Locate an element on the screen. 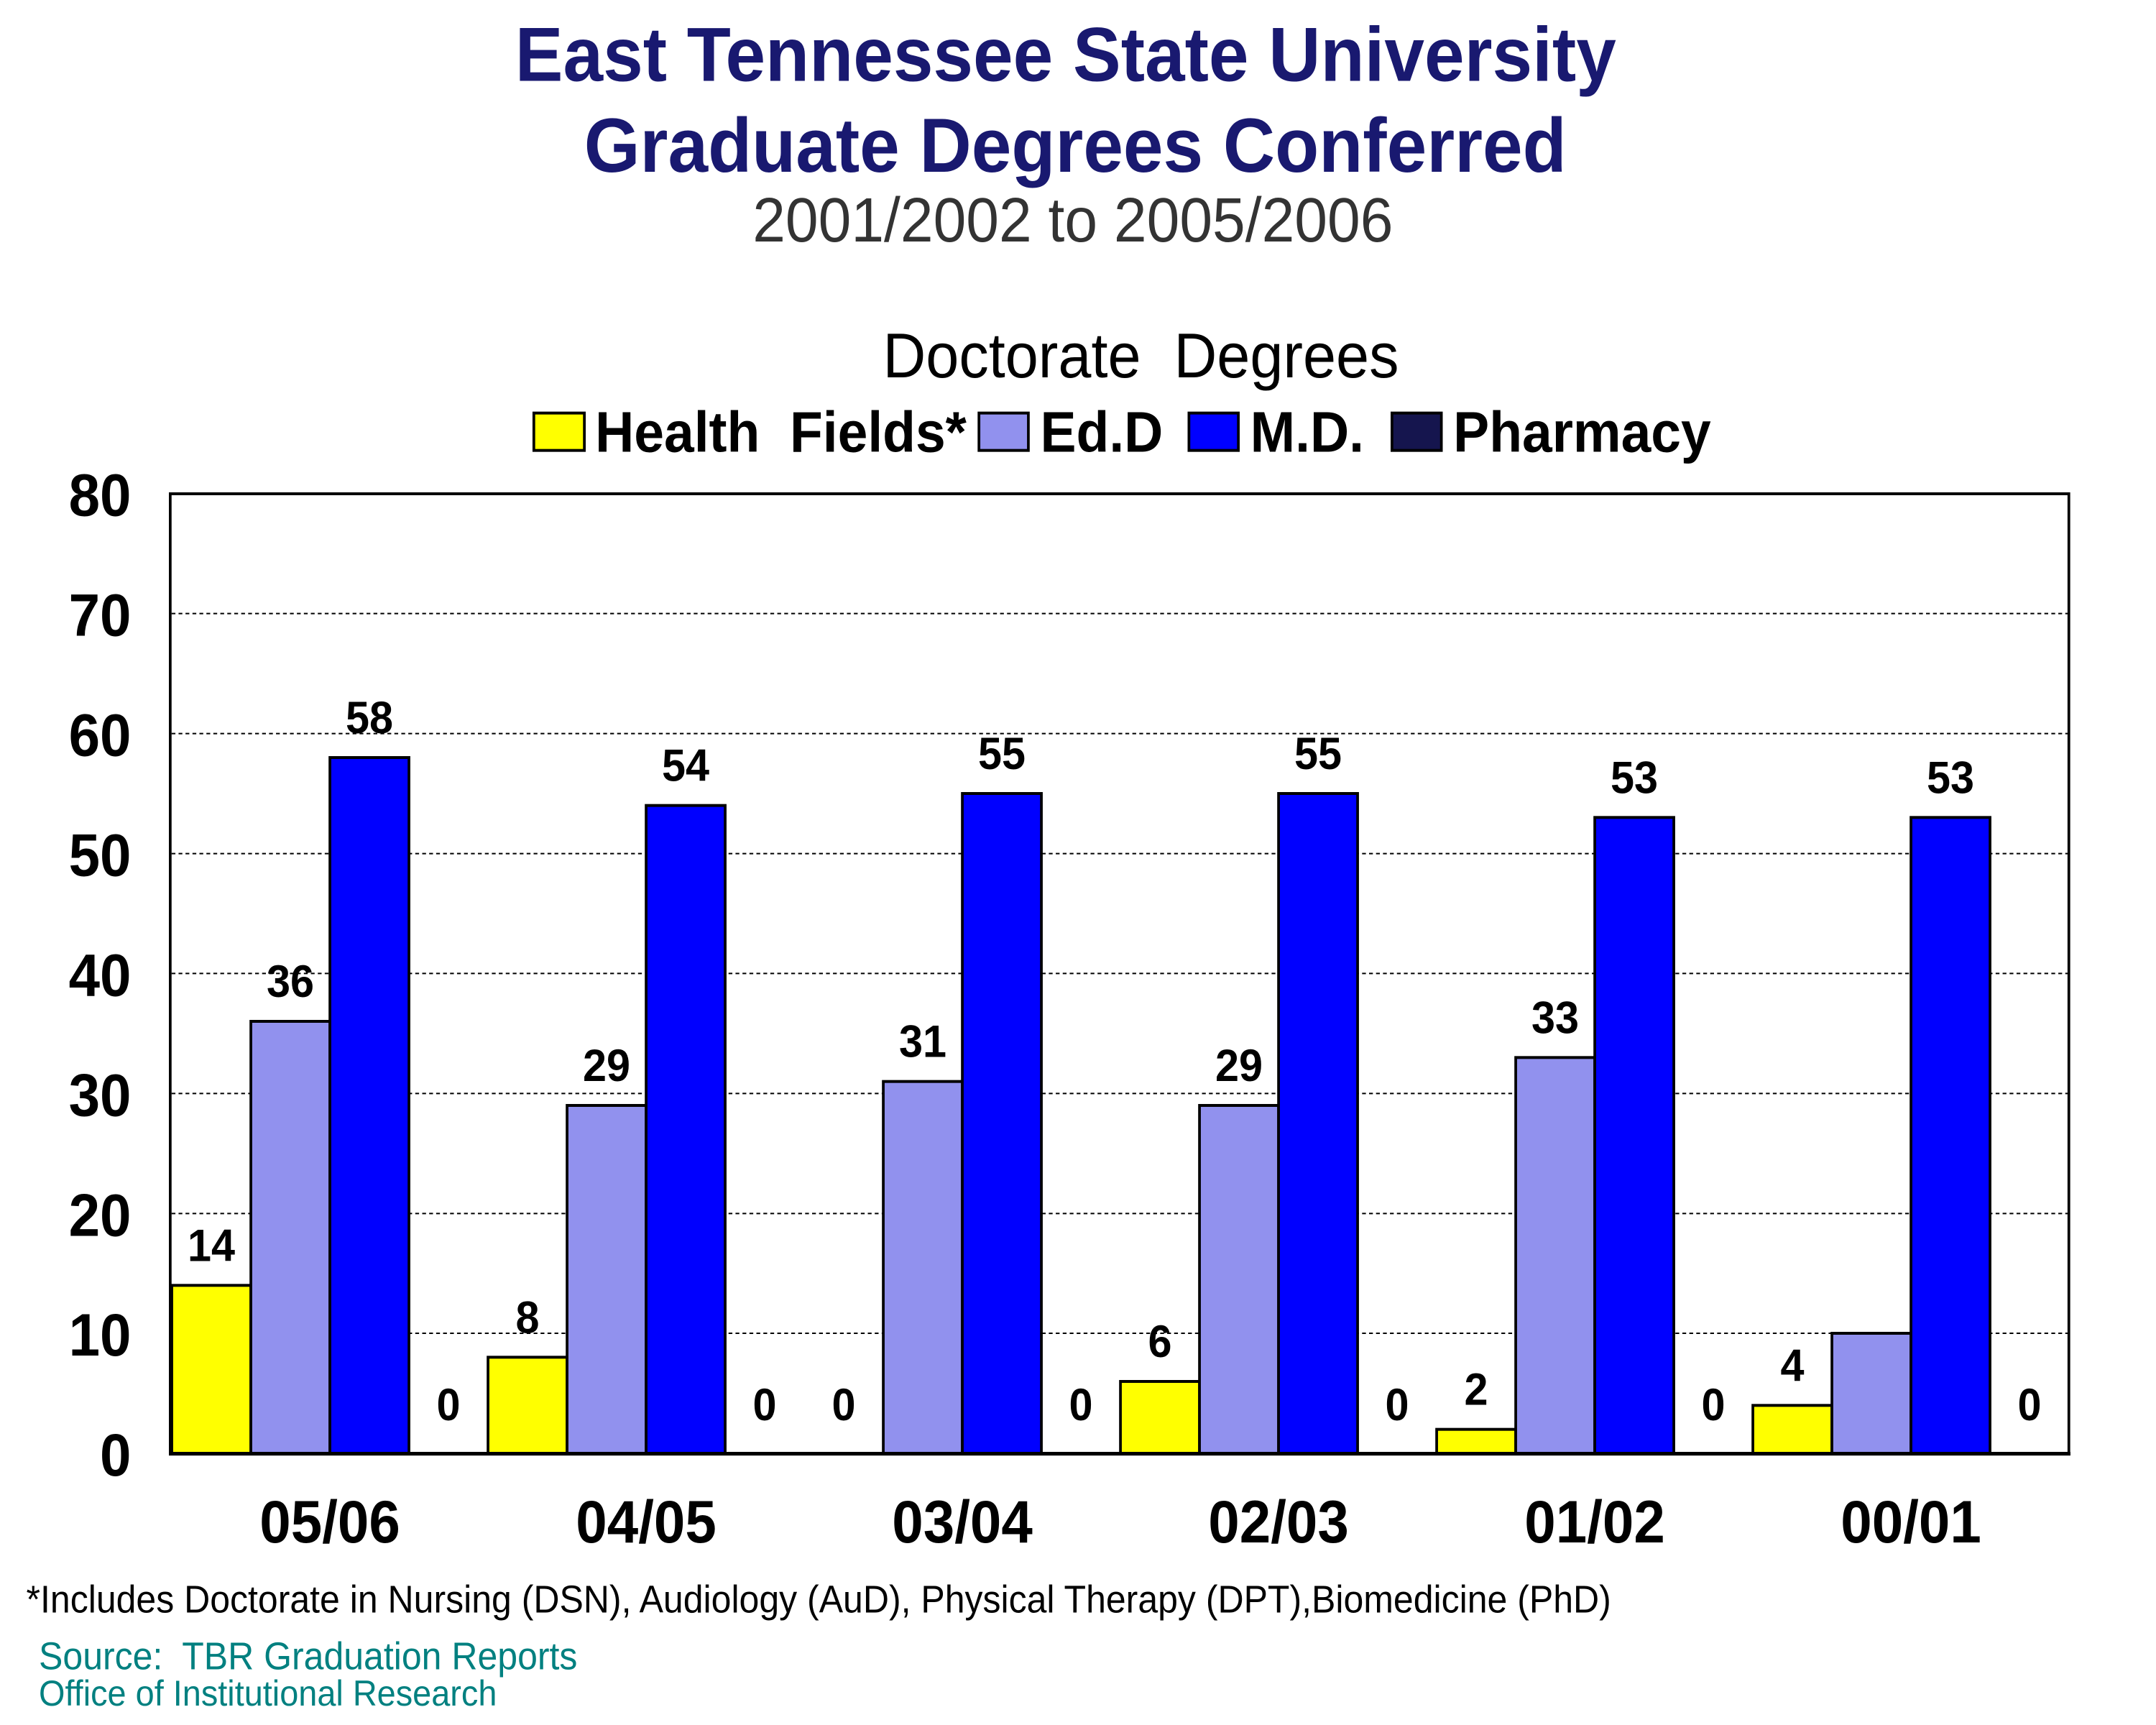 The width and height of the screenshot is (2156, 1725). svg-text: 10 is located at coordinates (101, 1335).